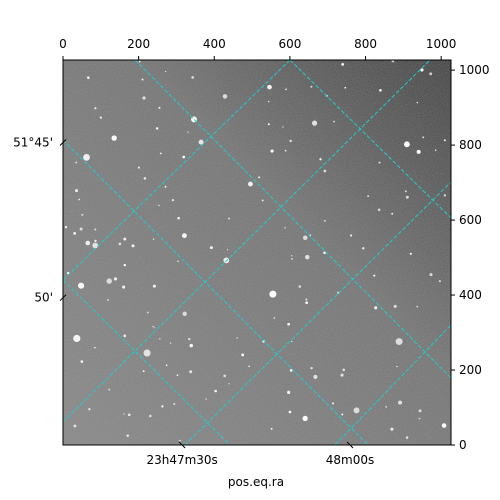 Image resolution: width=500 pixels, height=500 pixels. I want to click on y-tick-label: 0, so click(463, 445).